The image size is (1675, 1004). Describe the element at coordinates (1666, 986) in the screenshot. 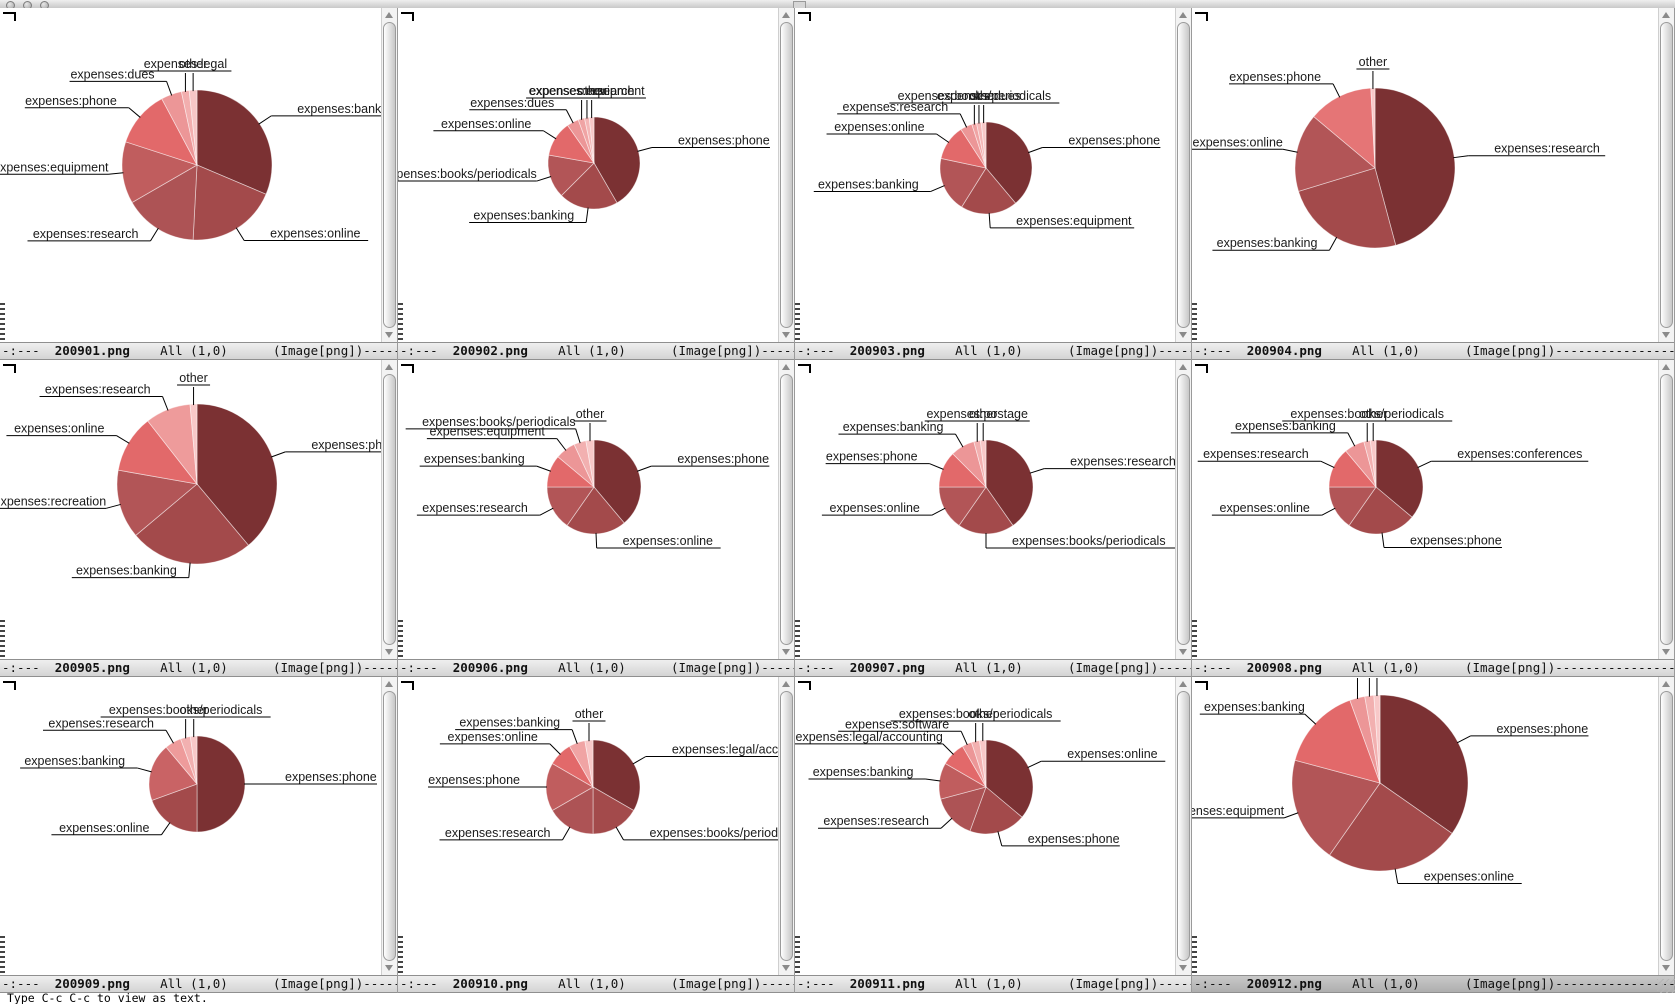

I see `resize-grip-icon` at that location.